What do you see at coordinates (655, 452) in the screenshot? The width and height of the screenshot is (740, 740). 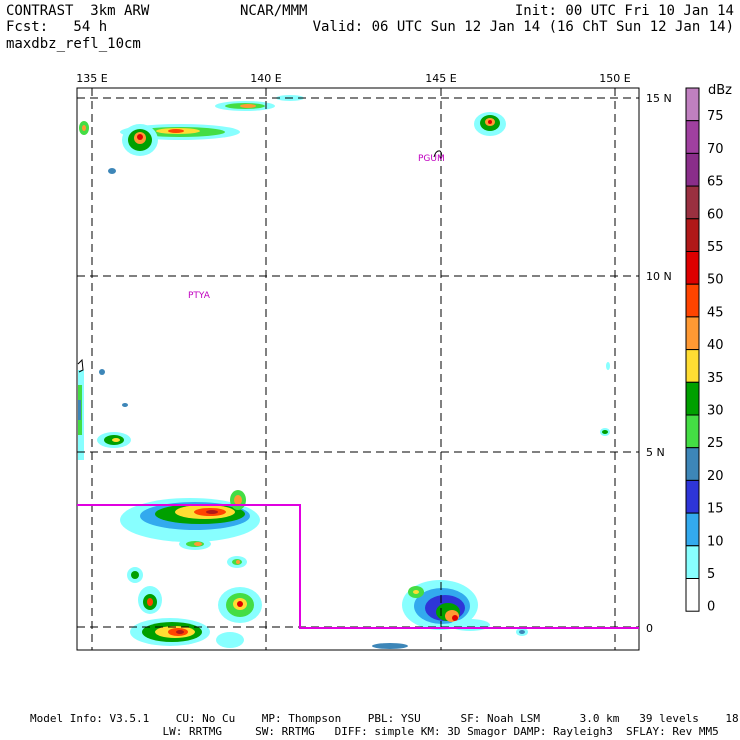 I see `lat-label-5n: 5 N` at bounding box center [655, 452].